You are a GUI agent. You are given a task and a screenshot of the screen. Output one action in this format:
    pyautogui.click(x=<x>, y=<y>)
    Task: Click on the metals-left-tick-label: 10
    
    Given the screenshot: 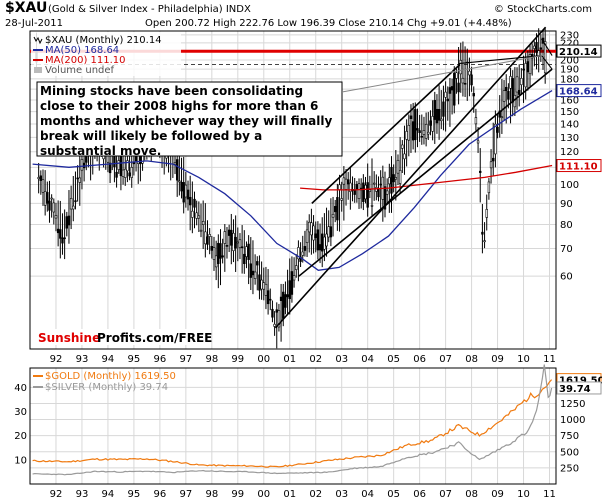 What is the action you would take?
    pyautogui.click(x=20, y=460)
    